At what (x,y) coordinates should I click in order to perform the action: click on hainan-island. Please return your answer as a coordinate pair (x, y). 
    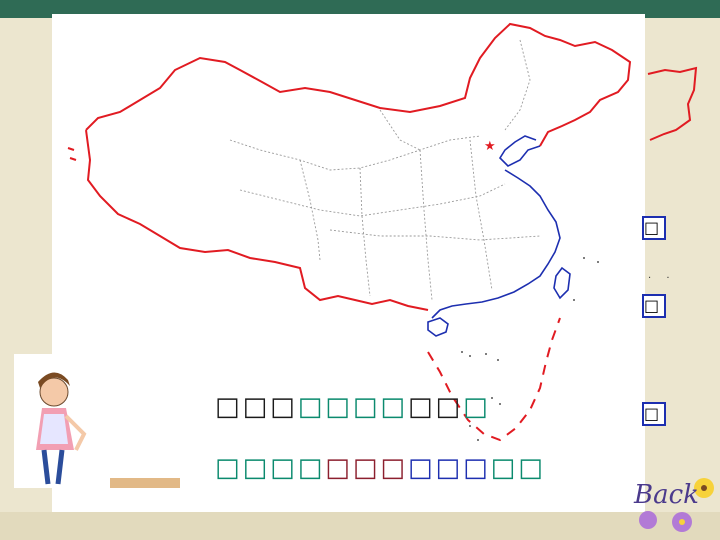
    Looking at the image, I should click on (438, 327).